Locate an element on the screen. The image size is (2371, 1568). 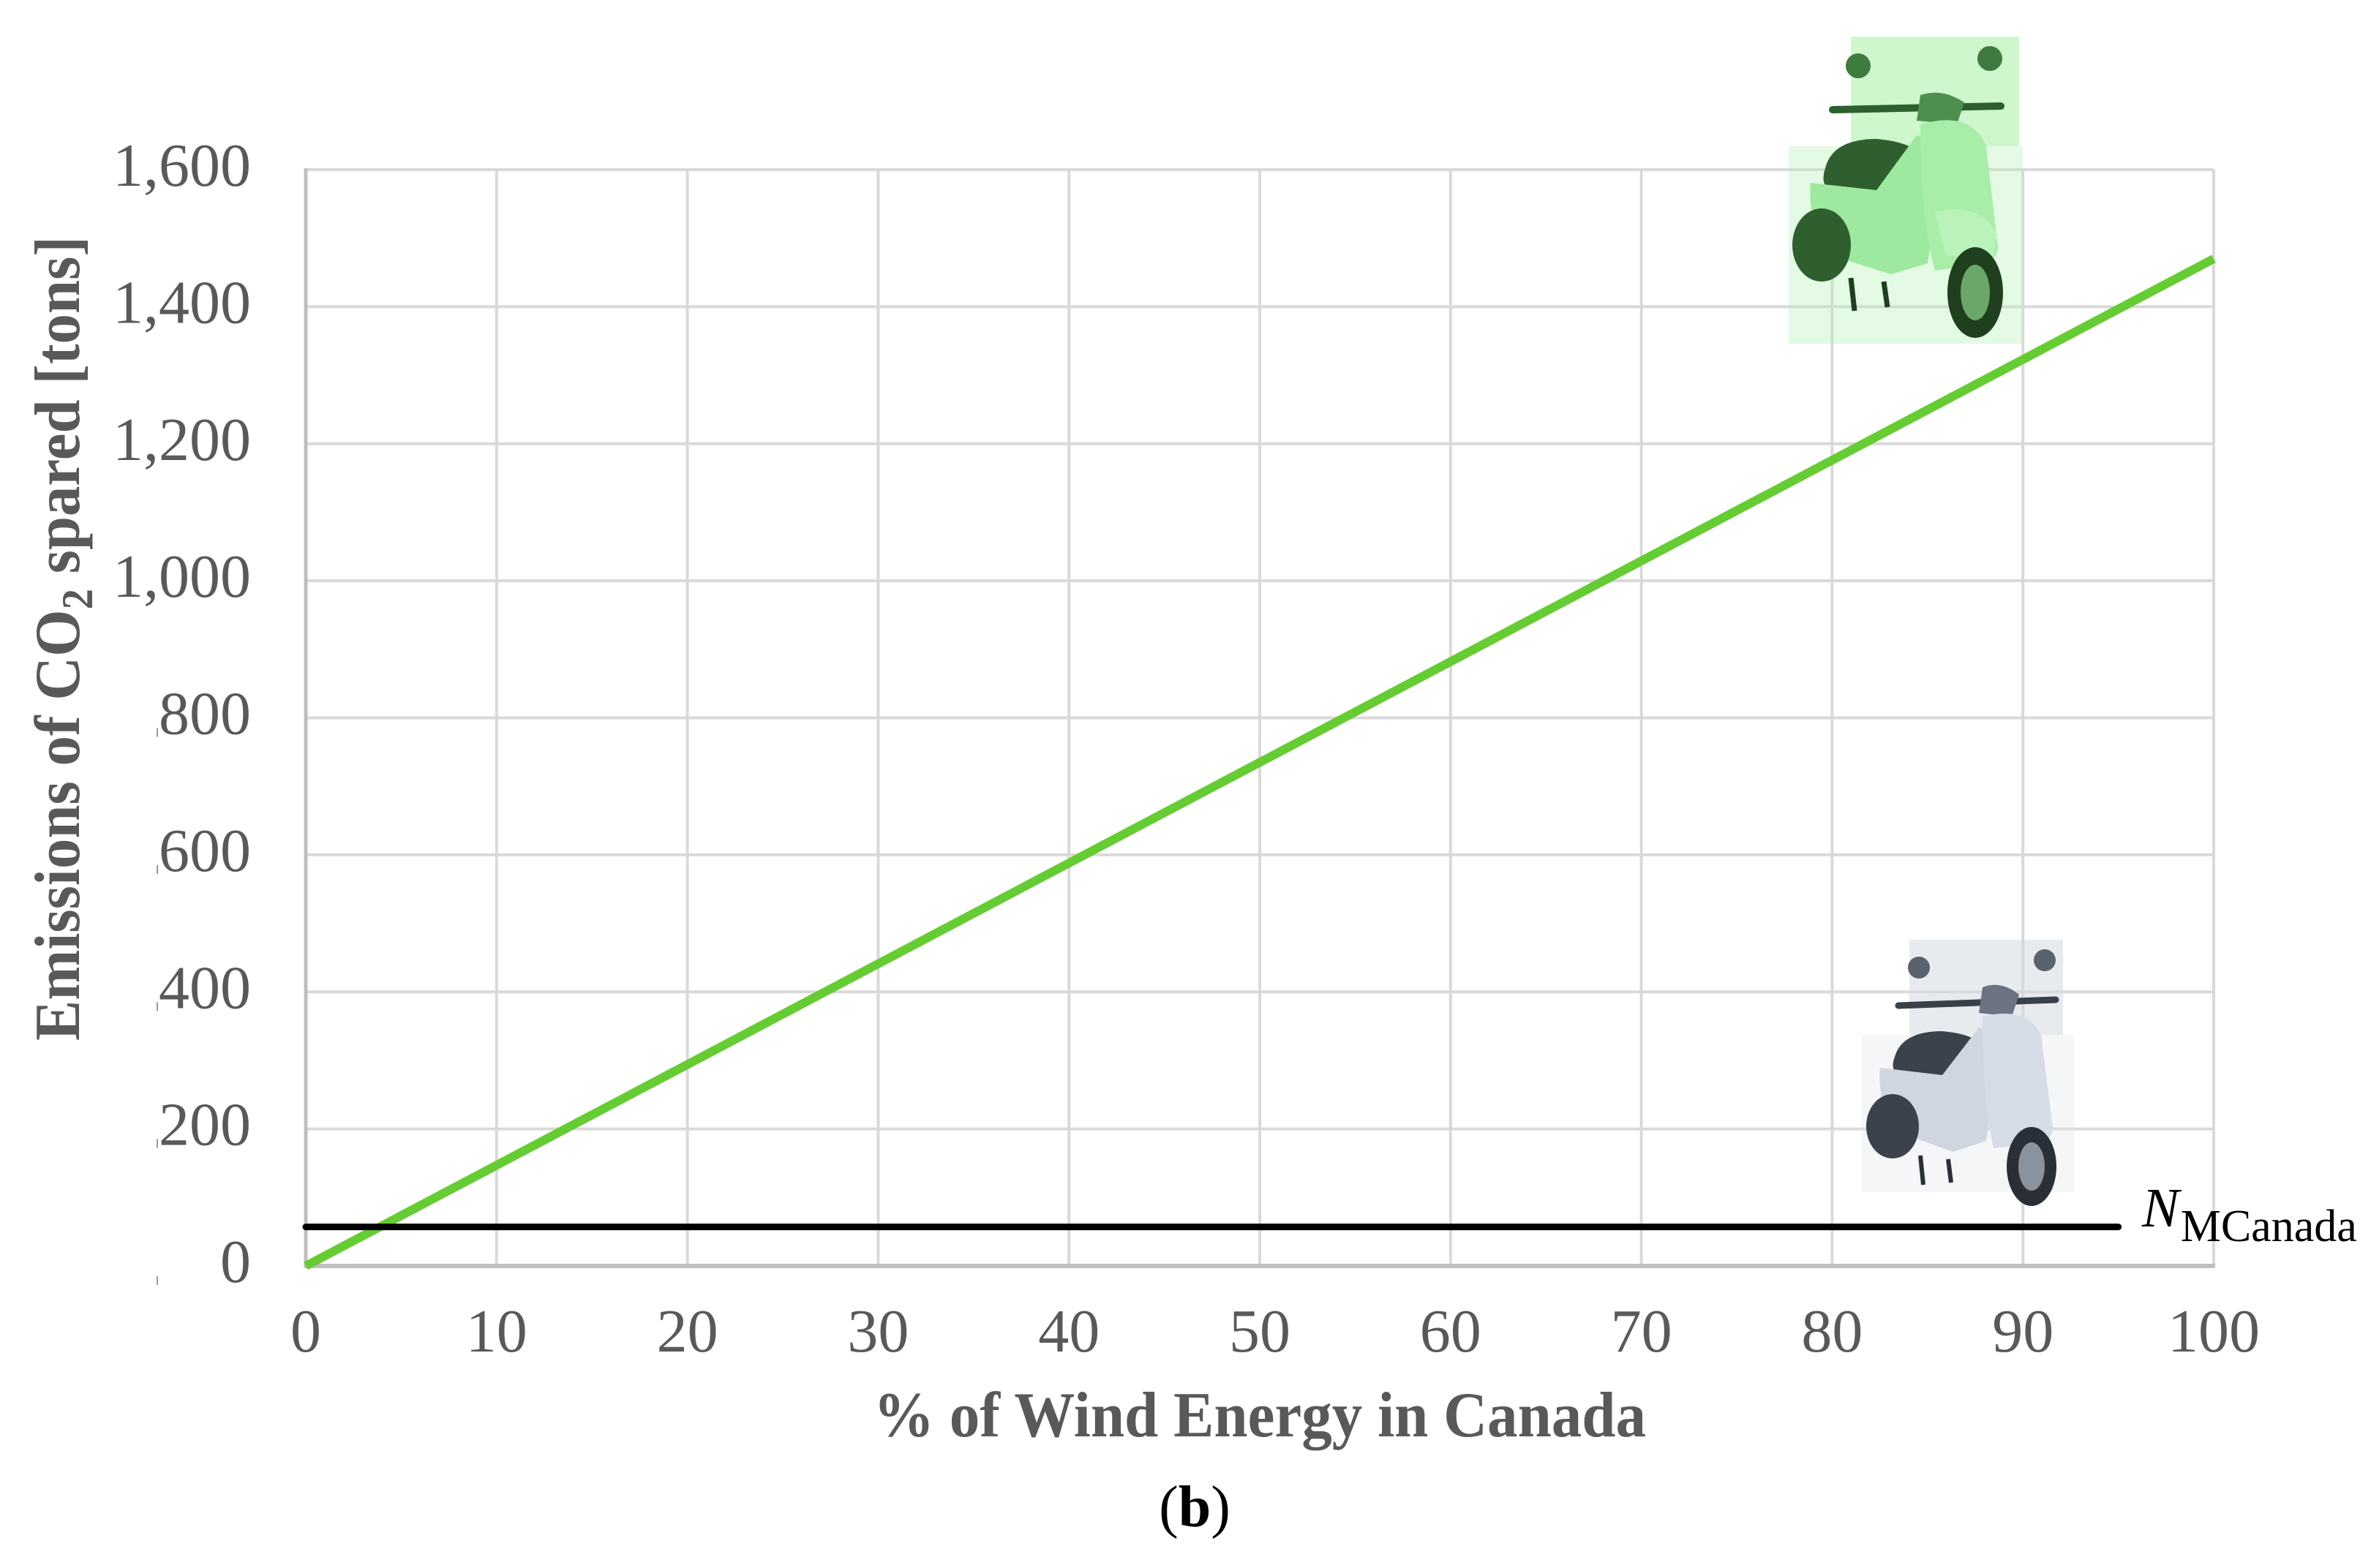
x-tick-label-90: 90 is located at coordinates (2023, 1331).